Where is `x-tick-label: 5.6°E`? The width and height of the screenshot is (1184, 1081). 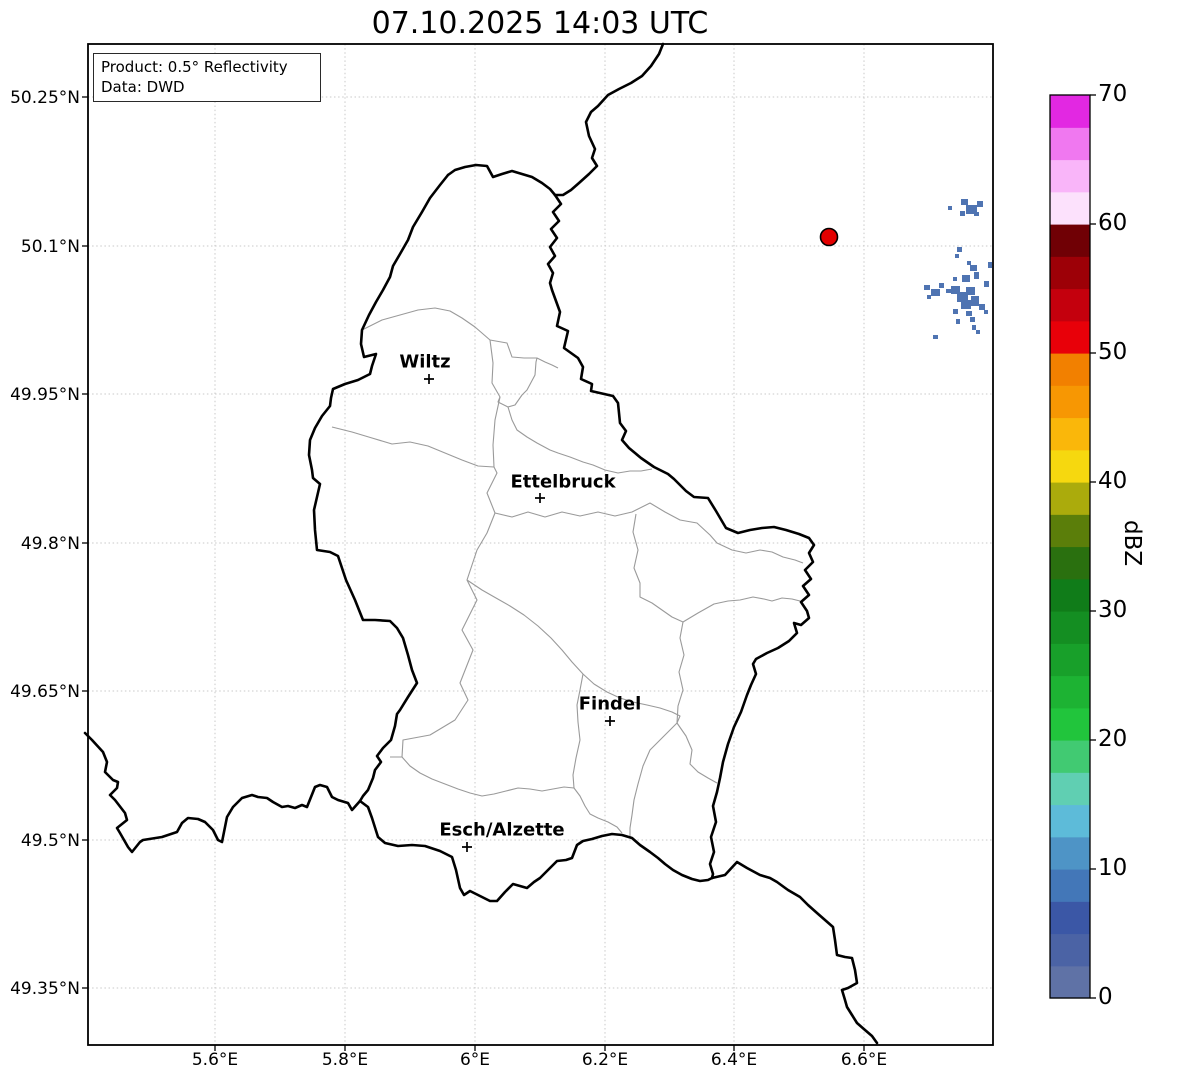 x-tick-label: 5.6°E is located at coordinates (215, 1060).